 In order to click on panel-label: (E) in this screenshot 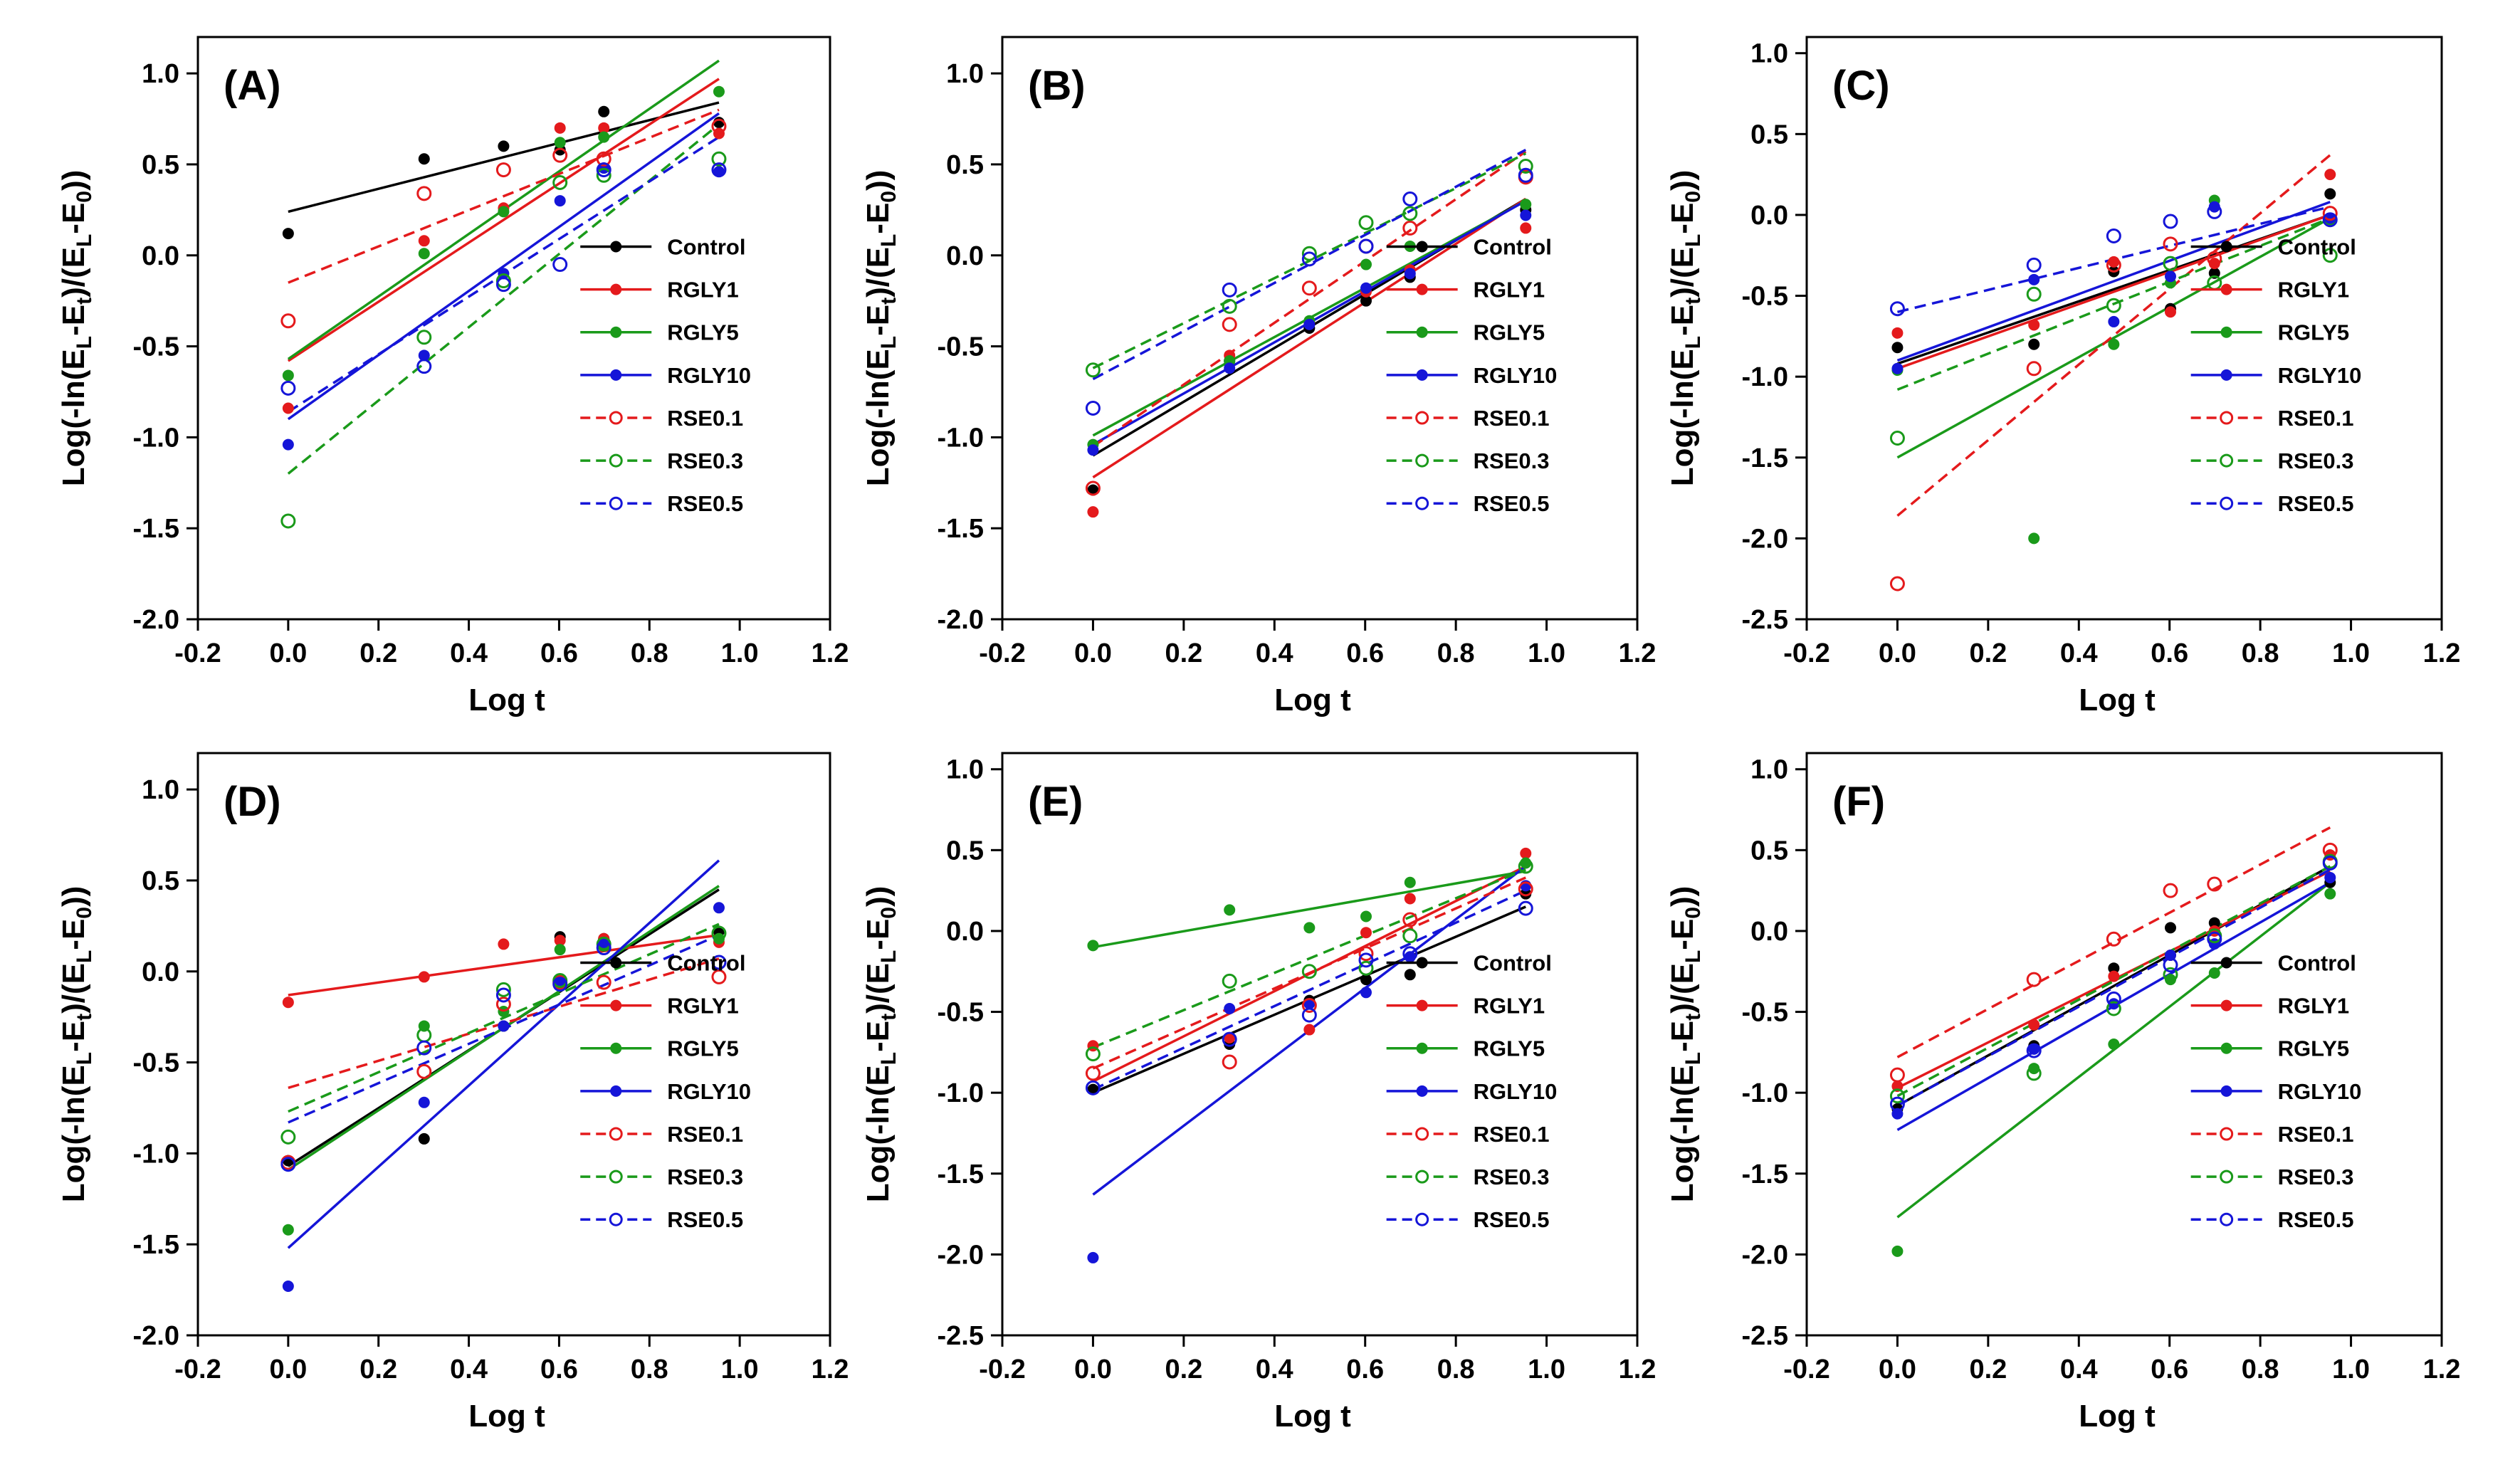, I will do `click(1055, 802)`.